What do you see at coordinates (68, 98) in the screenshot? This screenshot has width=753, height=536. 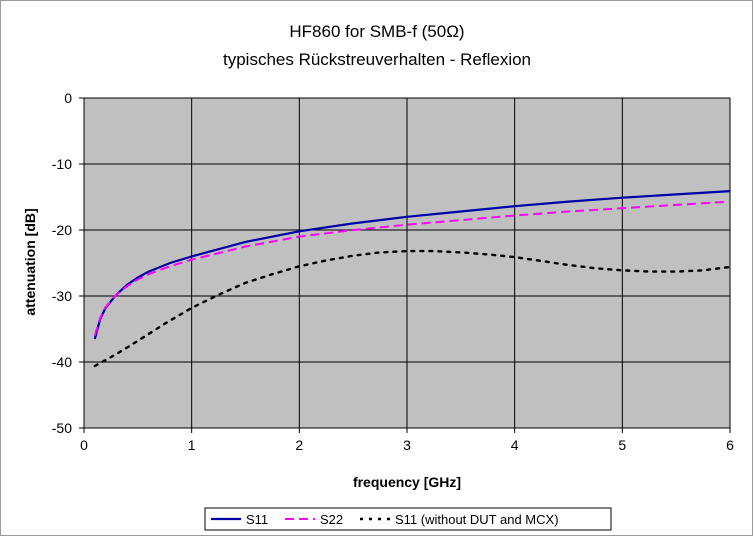 I see `y-tick-label-0: 0` at bounding box center [68, 98].